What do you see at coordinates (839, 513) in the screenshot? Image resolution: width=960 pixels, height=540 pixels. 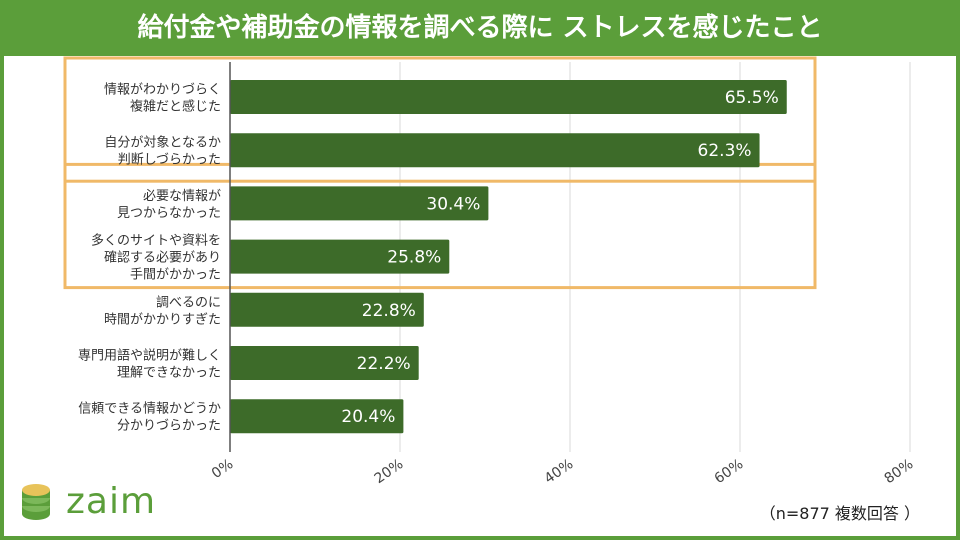 I see `sample-note: （n=877 複数回答 ）` at bounding box center [839, 513].